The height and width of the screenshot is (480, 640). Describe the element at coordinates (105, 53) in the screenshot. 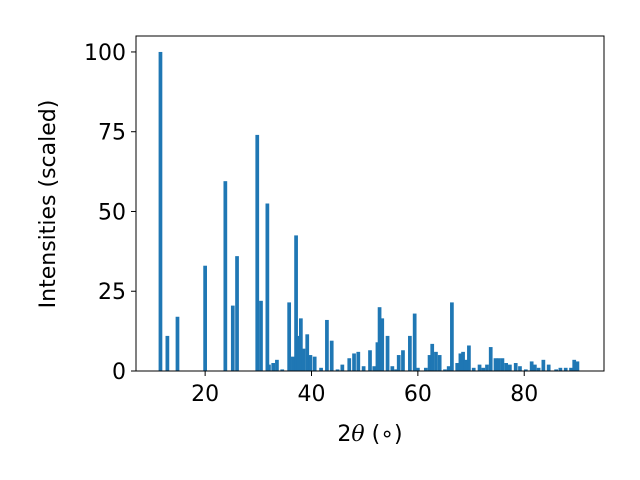

I see `y-tick-label: 100` at that location.